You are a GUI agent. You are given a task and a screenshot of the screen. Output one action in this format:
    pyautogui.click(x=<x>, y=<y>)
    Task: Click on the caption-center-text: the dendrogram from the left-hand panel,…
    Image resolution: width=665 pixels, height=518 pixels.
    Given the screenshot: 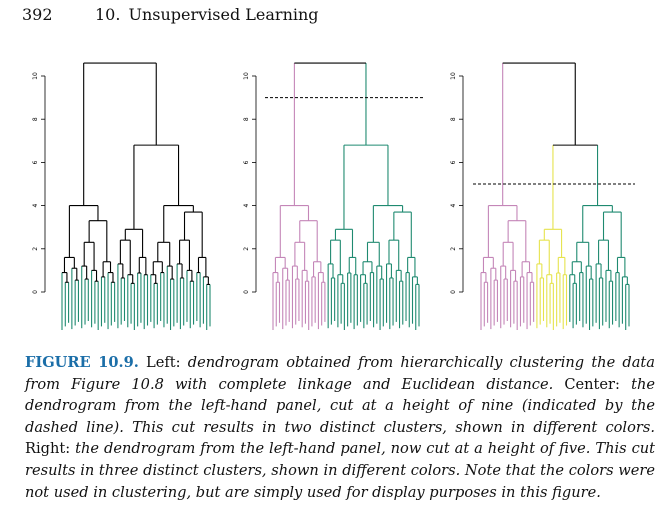 What is the action you would take?
    pyautogui.click(x=340, y=405)
    